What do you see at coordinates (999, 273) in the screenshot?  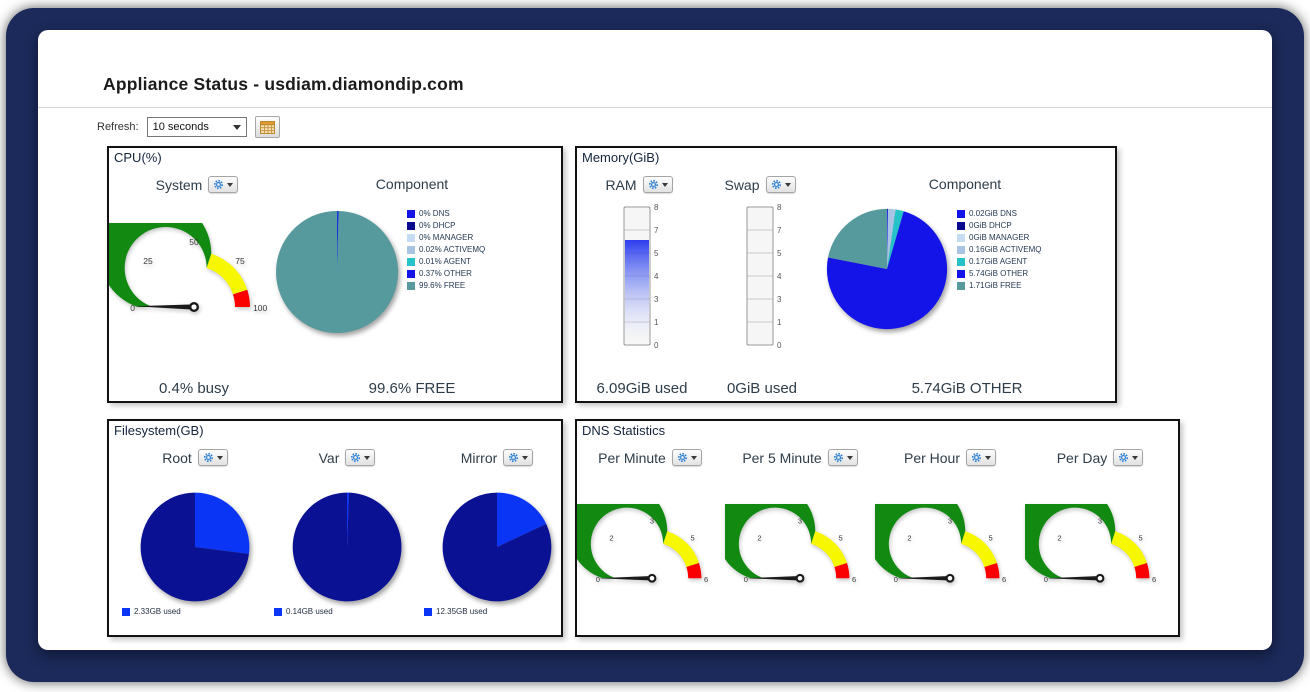 I see `legend-item: 5.74GiB OTHER` at bounding box center [999, 273].